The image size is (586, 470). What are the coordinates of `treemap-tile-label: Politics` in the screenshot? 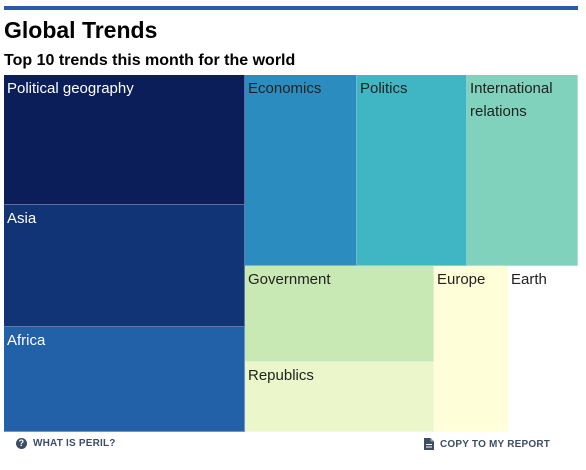 It's located at (384, 88).